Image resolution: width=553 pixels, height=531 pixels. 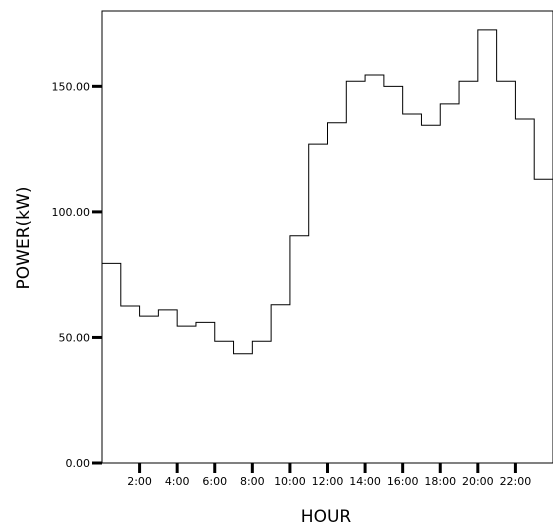 I want to click on x-tick-label: 20:00, so click(x=478, y=481).